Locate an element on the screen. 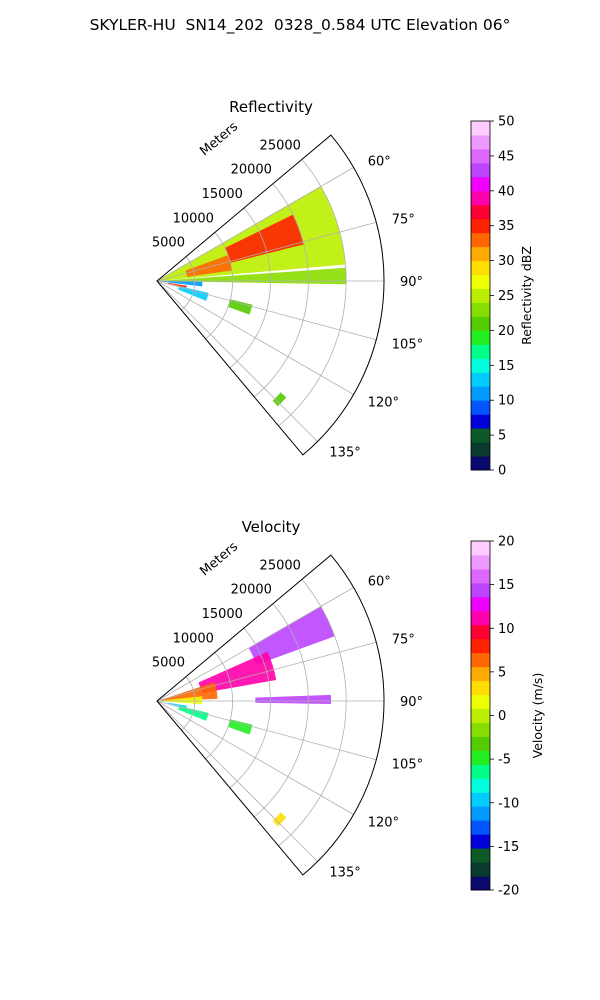  colorbar-tick-label: -5 is located at coordinates (504, 760).